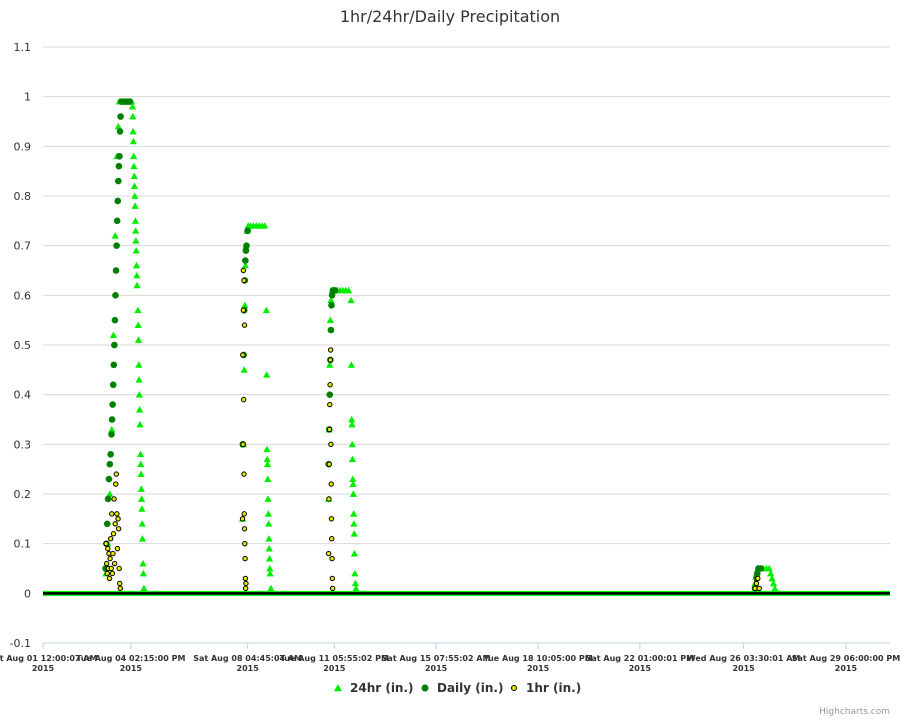 Image resolution: width=900 pixels, height=720 pixels. Describe the element at coordinates (23, 444) in the screenshot. I see `y-tick-label: 0.3` at that location.